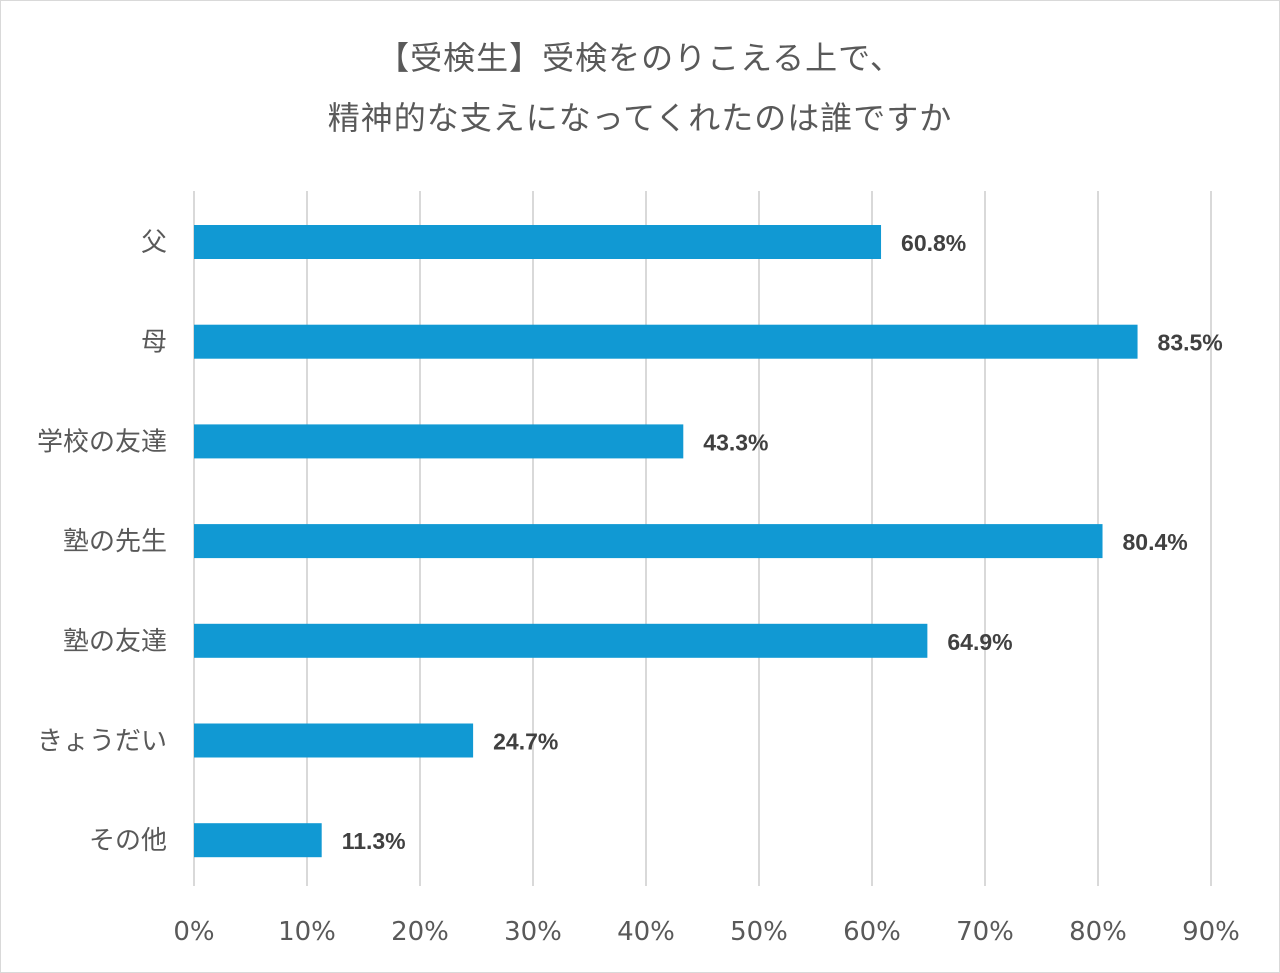  What do you see at coordinates (640, 58) in the screenshot?
I see `chart-title-line-1: 【受検生】受検をのりこえる上で、` at bounding box center [640, 58].